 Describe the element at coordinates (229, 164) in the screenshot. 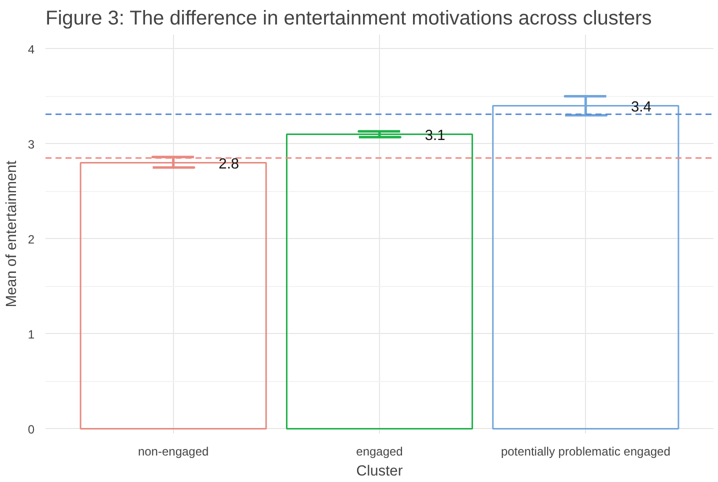

I see `data-label: 2.8` at that location.